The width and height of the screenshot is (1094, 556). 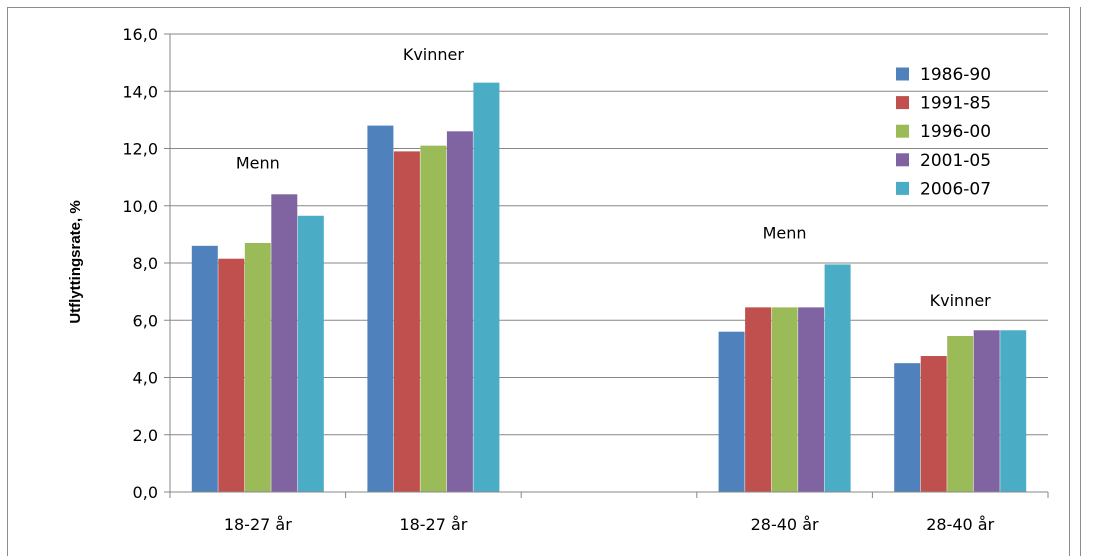 What do you see at coordinates (140, 34) in the screenshot?
I see `y-tick-label: 16,0` at bounding box center [140, 34].